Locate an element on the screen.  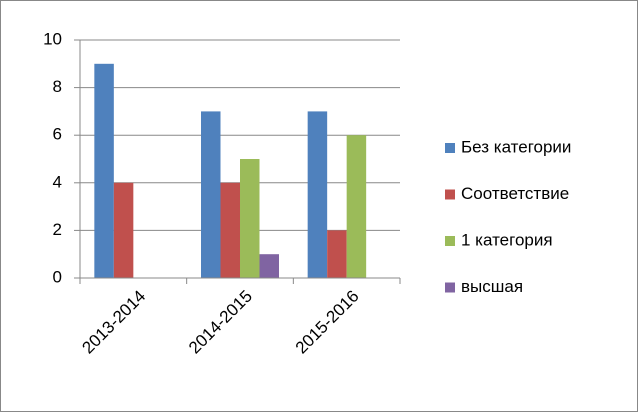
legend-label: 1 категория is located at coordinates (507, 239).